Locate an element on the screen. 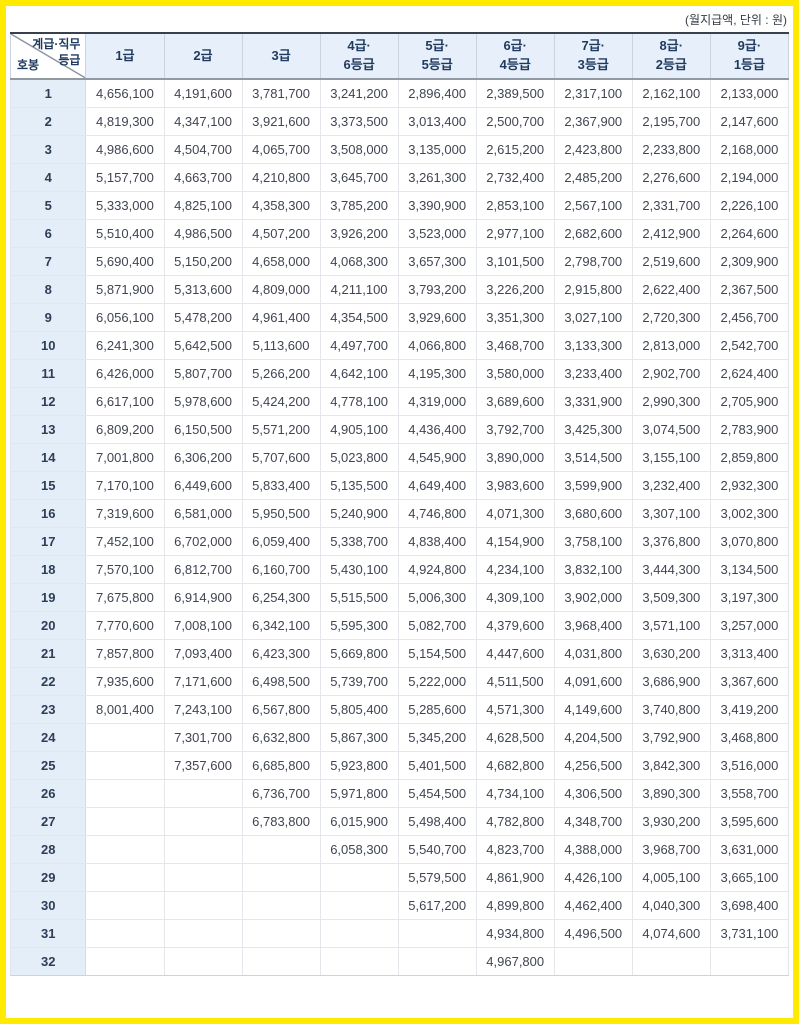 The height and width of the screenshot is (1024, 799). salary-cell: 3,226,200 is located at coordinates (515, 289).